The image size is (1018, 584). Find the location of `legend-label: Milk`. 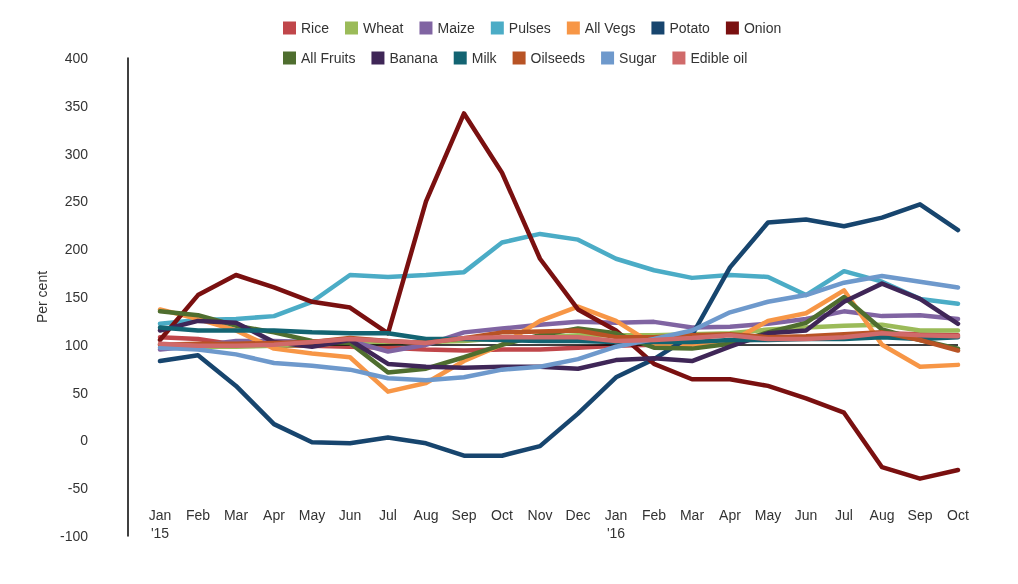

legend-label: Milk is located at coordinates (484, 58).